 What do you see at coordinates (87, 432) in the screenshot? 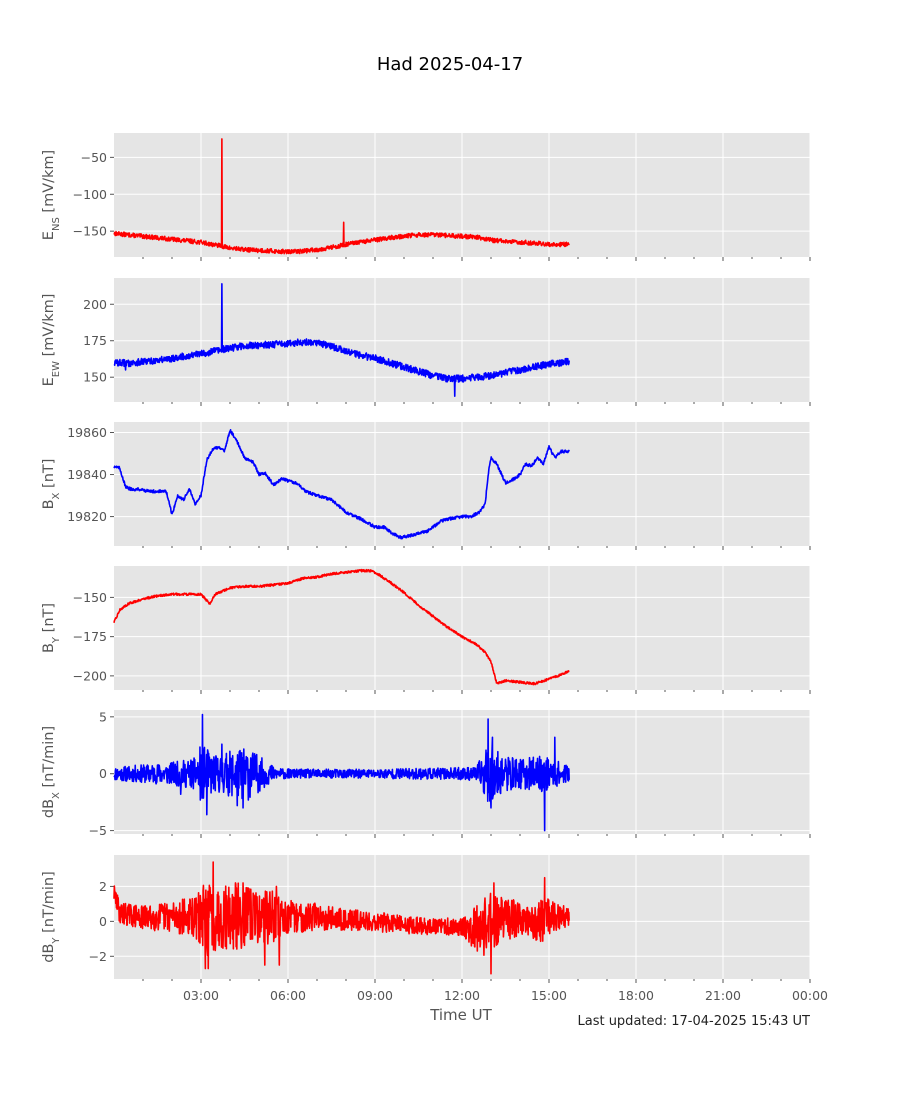
I see `y-tick-label: 19860` at bounding box center [87, 432].